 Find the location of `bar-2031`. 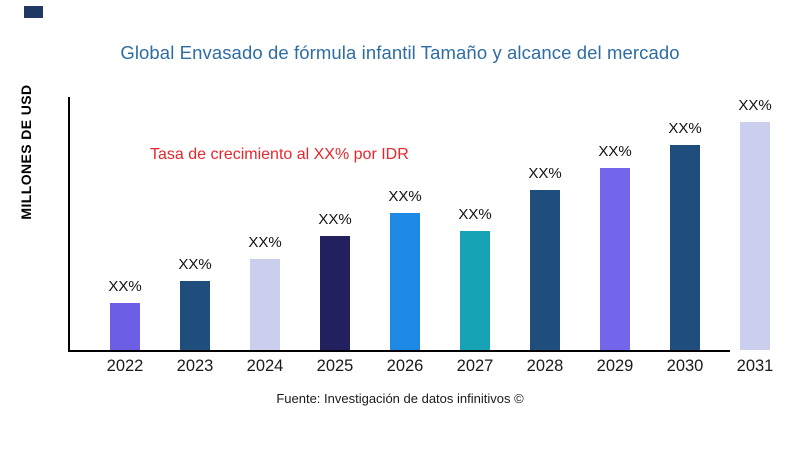

bar-2031 is located at coordinates (755, 236).